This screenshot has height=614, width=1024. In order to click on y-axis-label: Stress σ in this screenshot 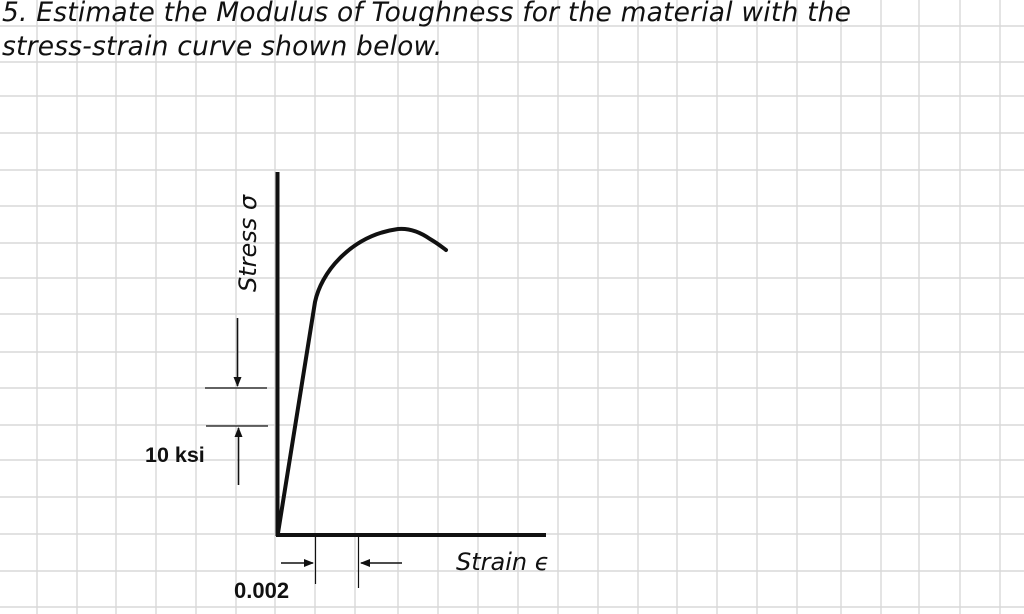, I will do `click(248, 243)`.